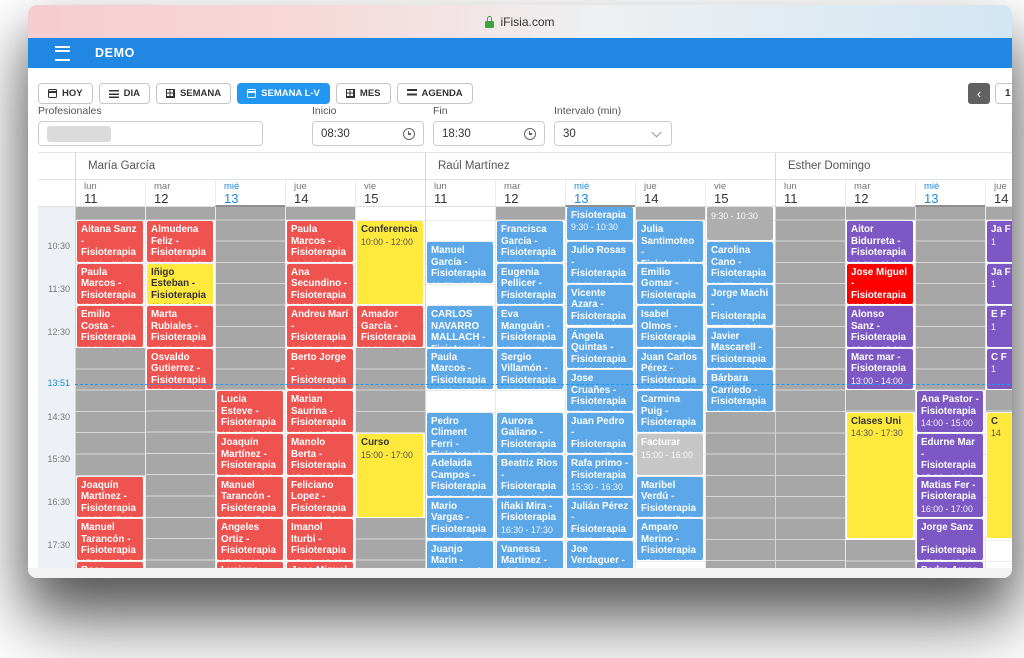 This screenshot has width=1024, height=658. What do you see at coordinates (283, 93) in the screenshot?
I see `view-button-semana-l-v: SEMANA L-V` at bounding box center [283, 93].